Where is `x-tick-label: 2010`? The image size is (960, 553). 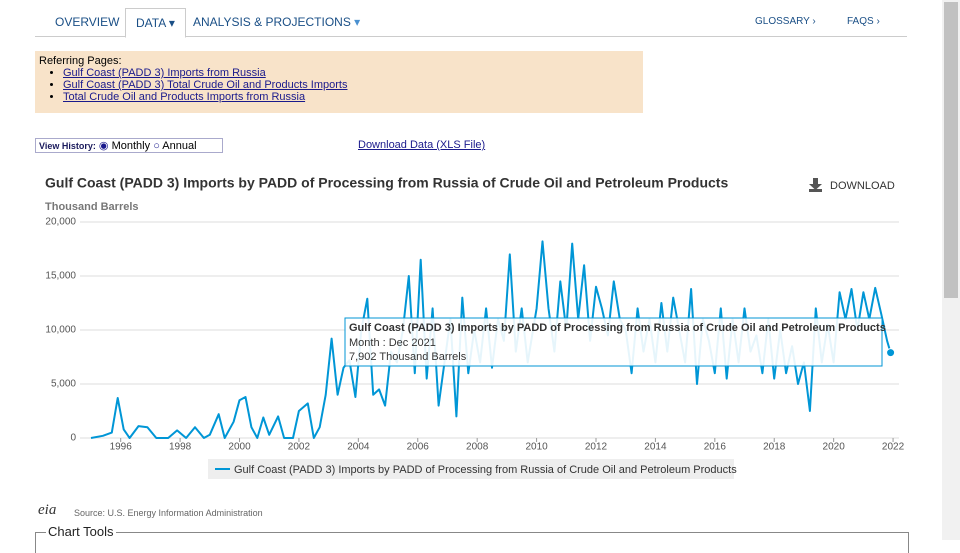 x-tick-label: 2010 is located at coordinates (536, 447).